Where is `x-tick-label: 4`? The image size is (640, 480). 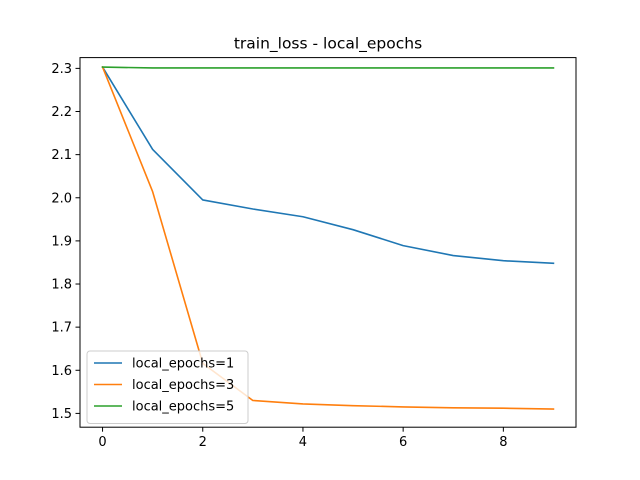 x-tick-label: 4 is located at coordinates (303, 442).